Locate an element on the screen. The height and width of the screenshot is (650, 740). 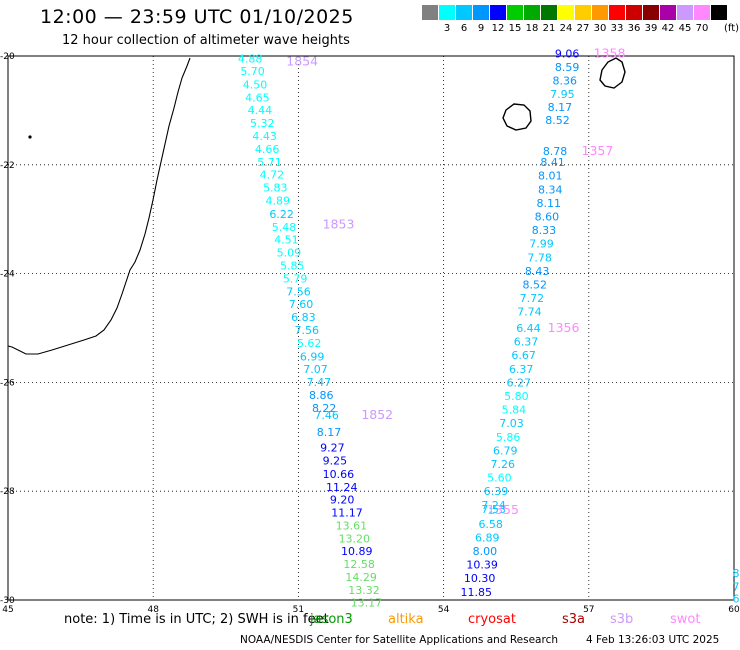
wave-height-value: 4.89 is located at coordinates (277, 201).